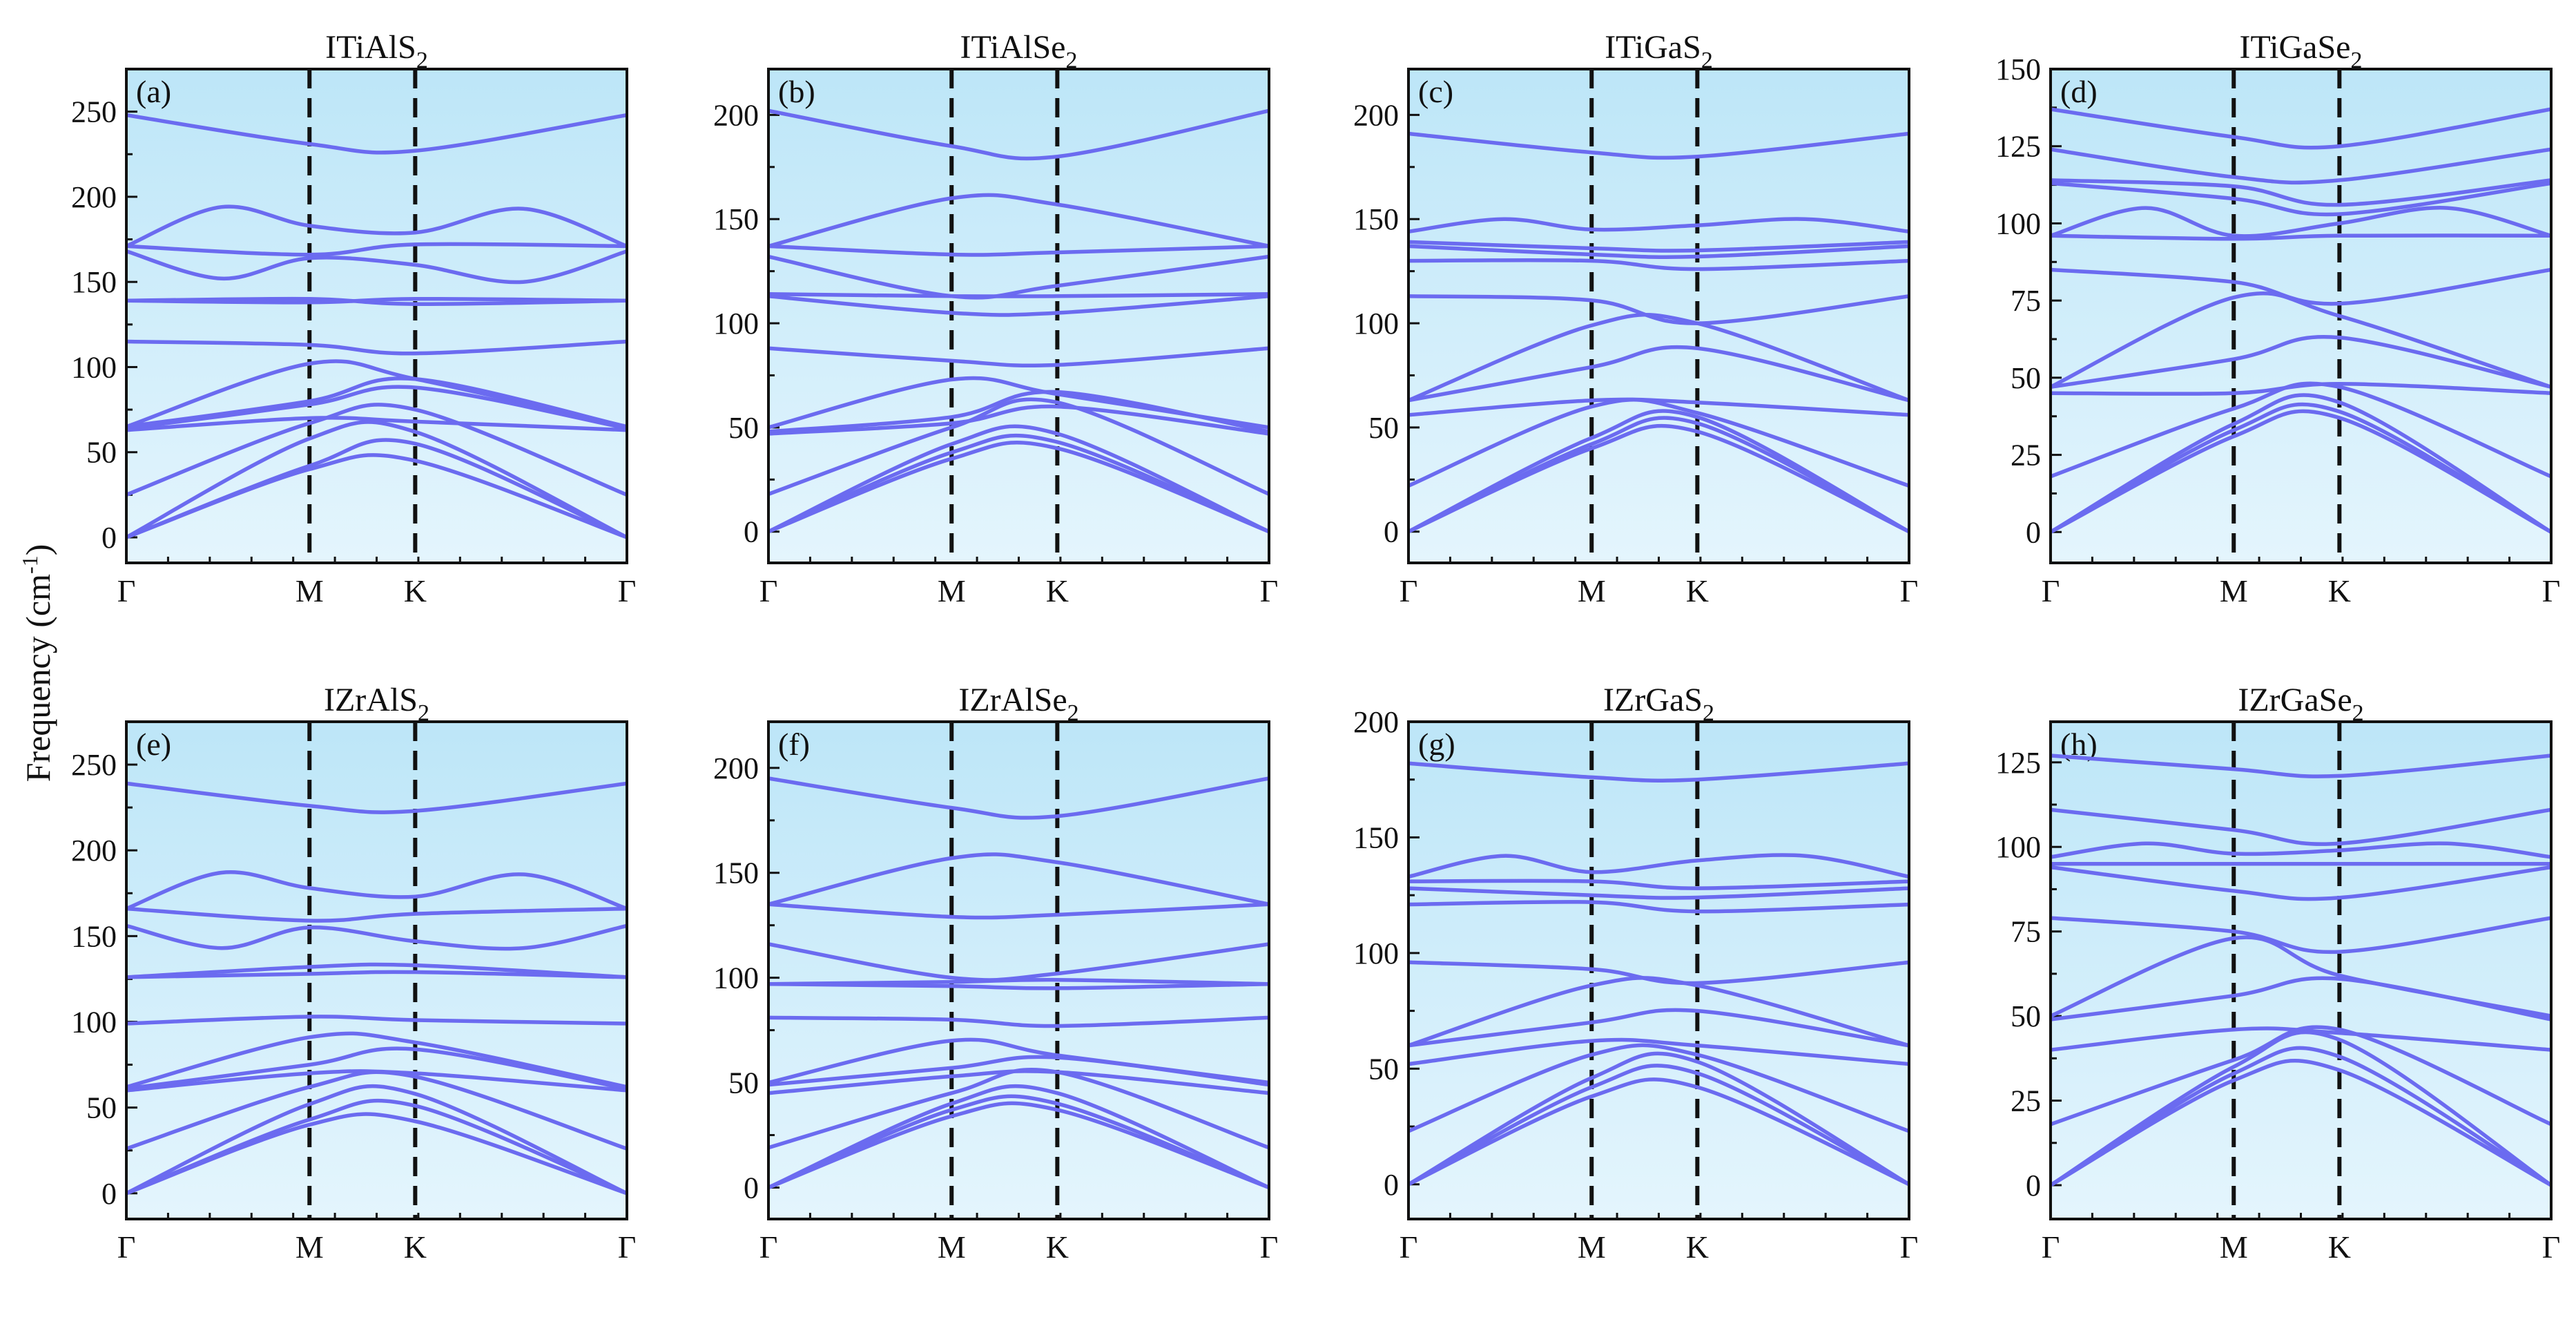 Image resolution: width=2576 pixels, height=1324 pixels. I want to click on panel-c: ITiGaS2 (c) 0 50 100 150 200 Γ M K Γ, so click(1635, 319).